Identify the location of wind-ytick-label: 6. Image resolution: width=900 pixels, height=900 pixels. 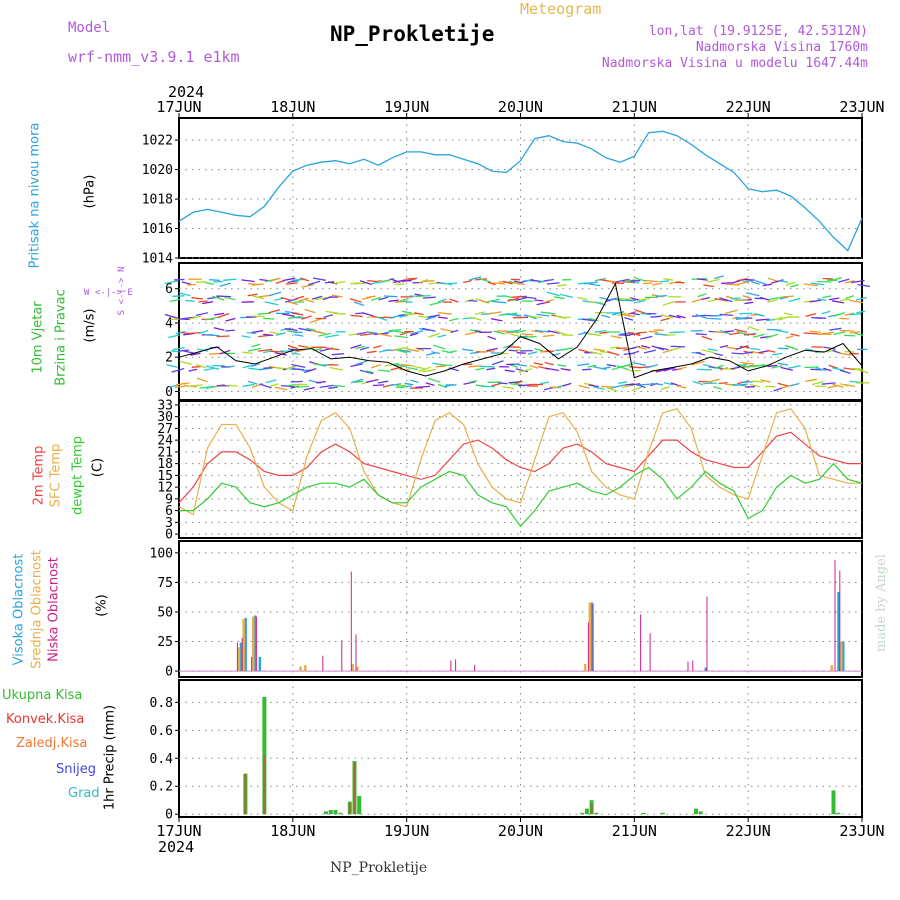
(169, 289).